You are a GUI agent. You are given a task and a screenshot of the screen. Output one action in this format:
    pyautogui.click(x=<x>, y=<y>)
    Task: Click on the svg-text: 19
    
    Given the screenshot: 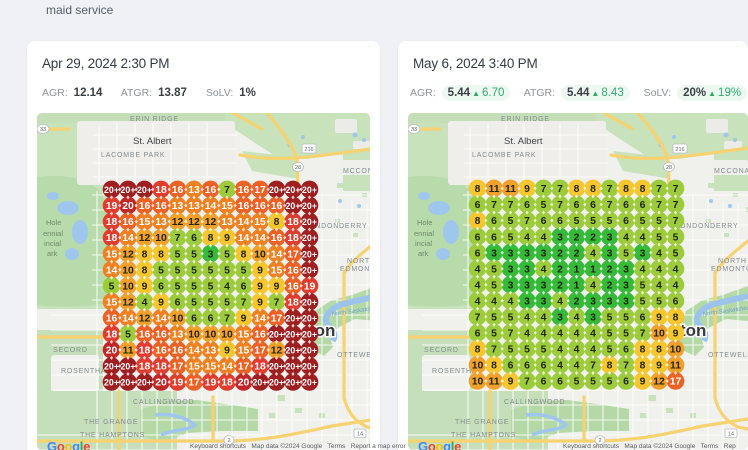 What is the action you would take?
    pyautogui.click(x=112, y=206)
    